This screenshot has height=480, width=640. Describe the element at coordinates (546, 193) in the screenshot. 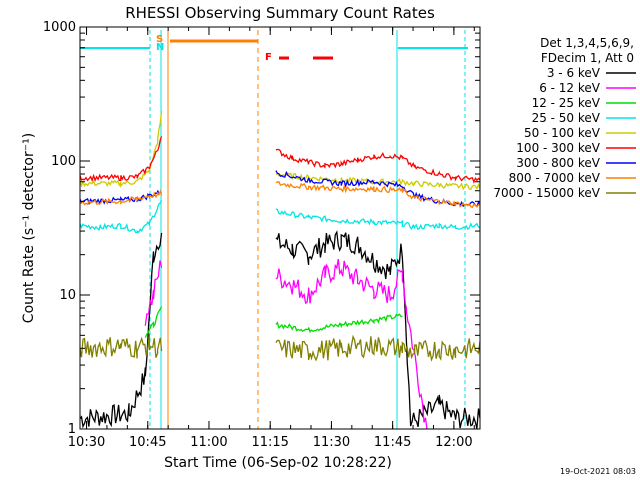

I see `legend-label: 7000 - 15000 keV` at that location.